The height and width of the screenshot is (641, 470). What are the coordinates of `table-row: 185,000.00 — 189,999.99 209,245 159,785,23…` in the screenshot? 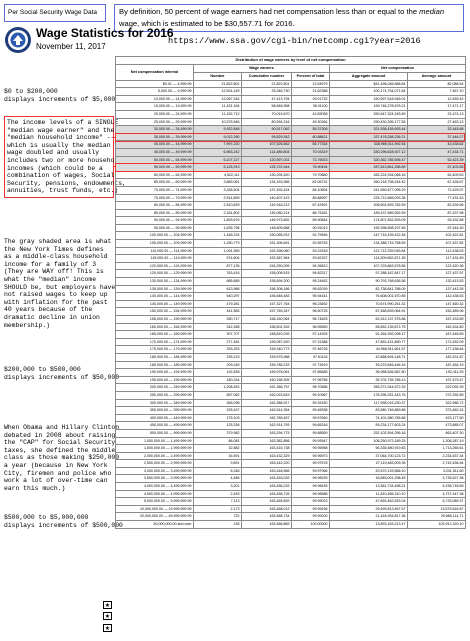 It's located at (291, 365).